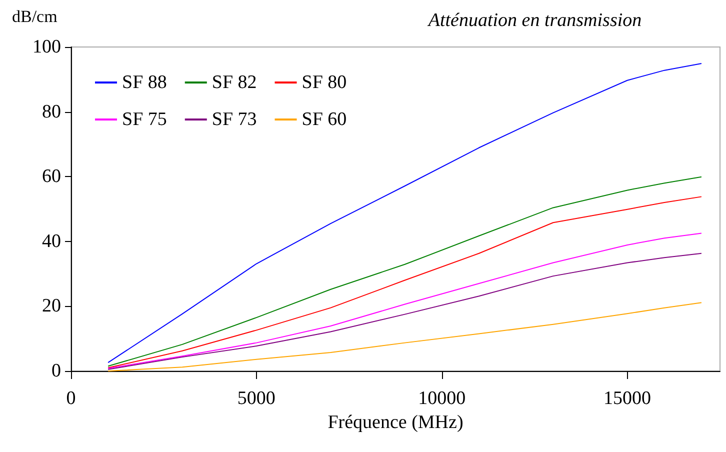  Describe the element at coordinates (234, 119) in the screenshot. I see `legend-label: SF 73` at that location.